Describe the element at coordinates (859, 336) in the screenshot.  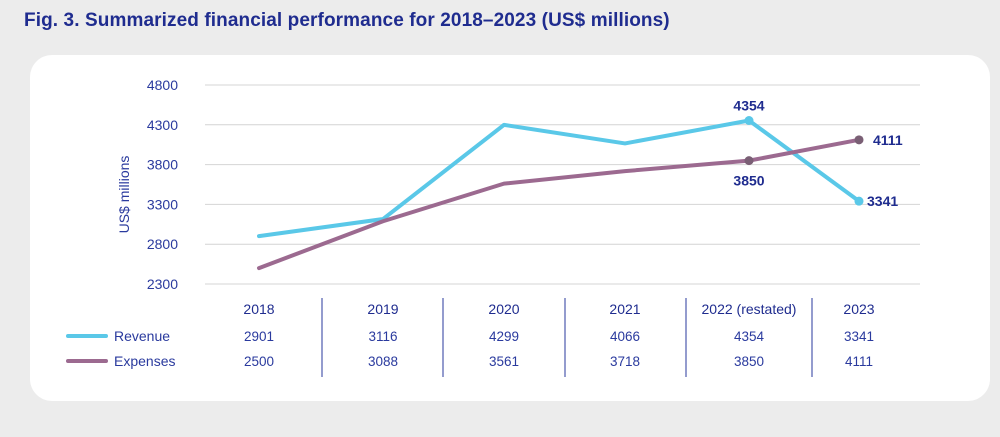
I see `table-cell-revenue: 3341` at that location.